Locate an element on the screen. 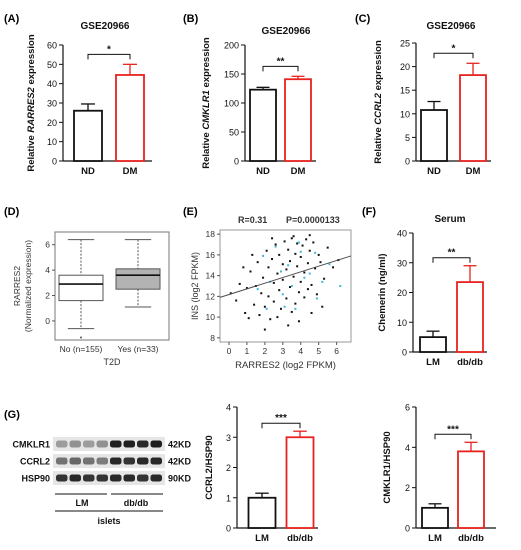 The width and height of the screenshot is (521, 550). x-tick-label: LM is located at coordinates (435, 538).